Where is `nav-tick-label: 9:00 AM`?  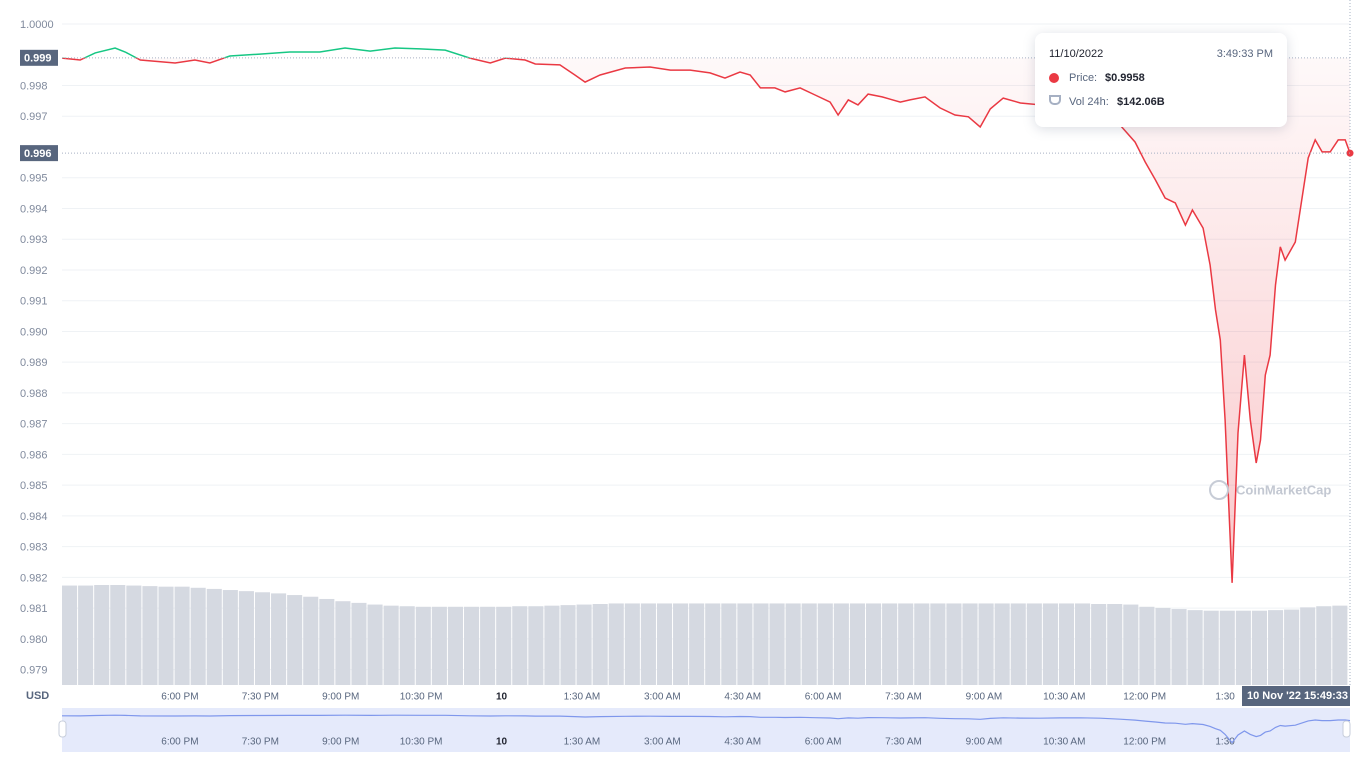
nav-tick-label: 9:00 AM is located at coordinates (984, 742).